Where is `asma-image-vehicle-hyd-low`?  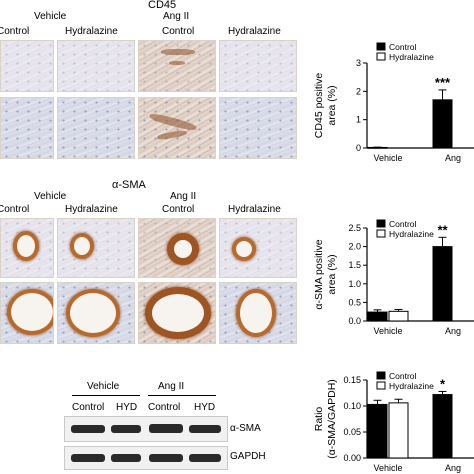 asma-image-vehicle-hyd-low is located at coordinates (96, 248).